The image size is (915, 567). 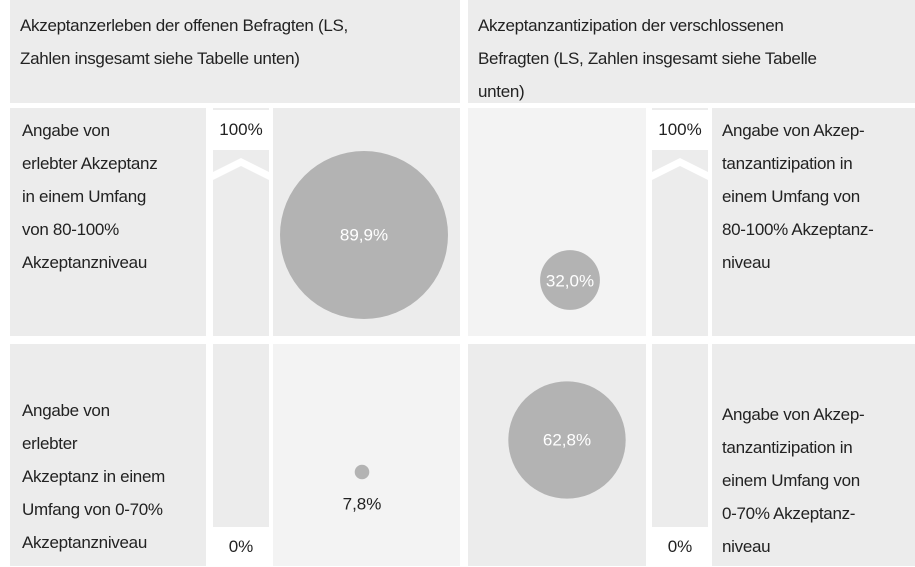 I want to click on text-line: 80-100% Akzeptanz-, so click(x=798, y=229).